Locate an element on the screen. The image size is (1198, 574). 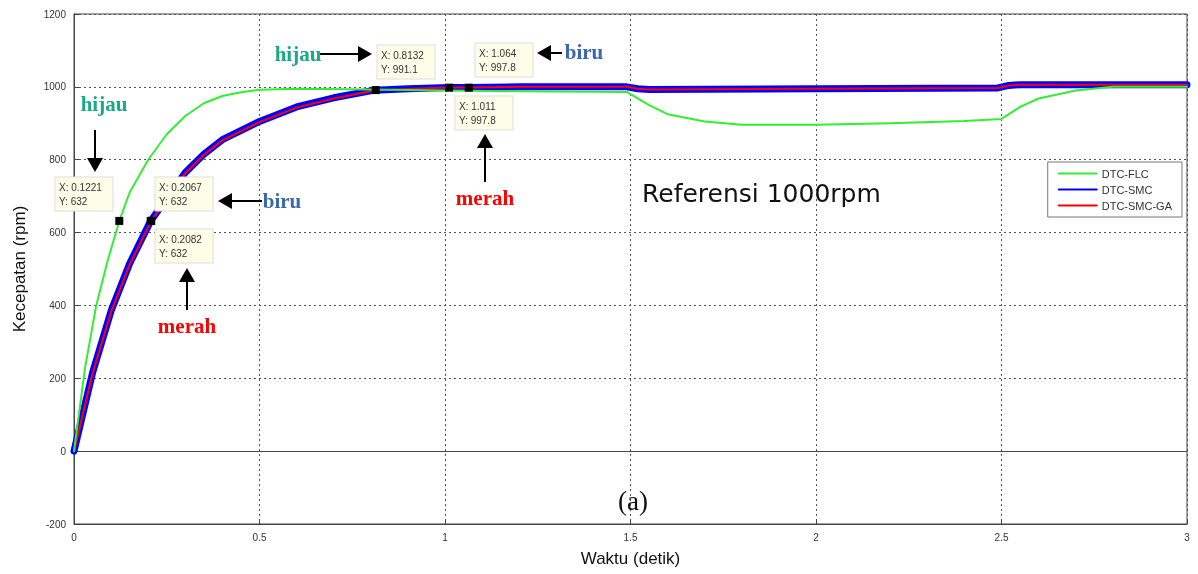
x-tick-label: 1.5 is located at coordinates (630, 537).